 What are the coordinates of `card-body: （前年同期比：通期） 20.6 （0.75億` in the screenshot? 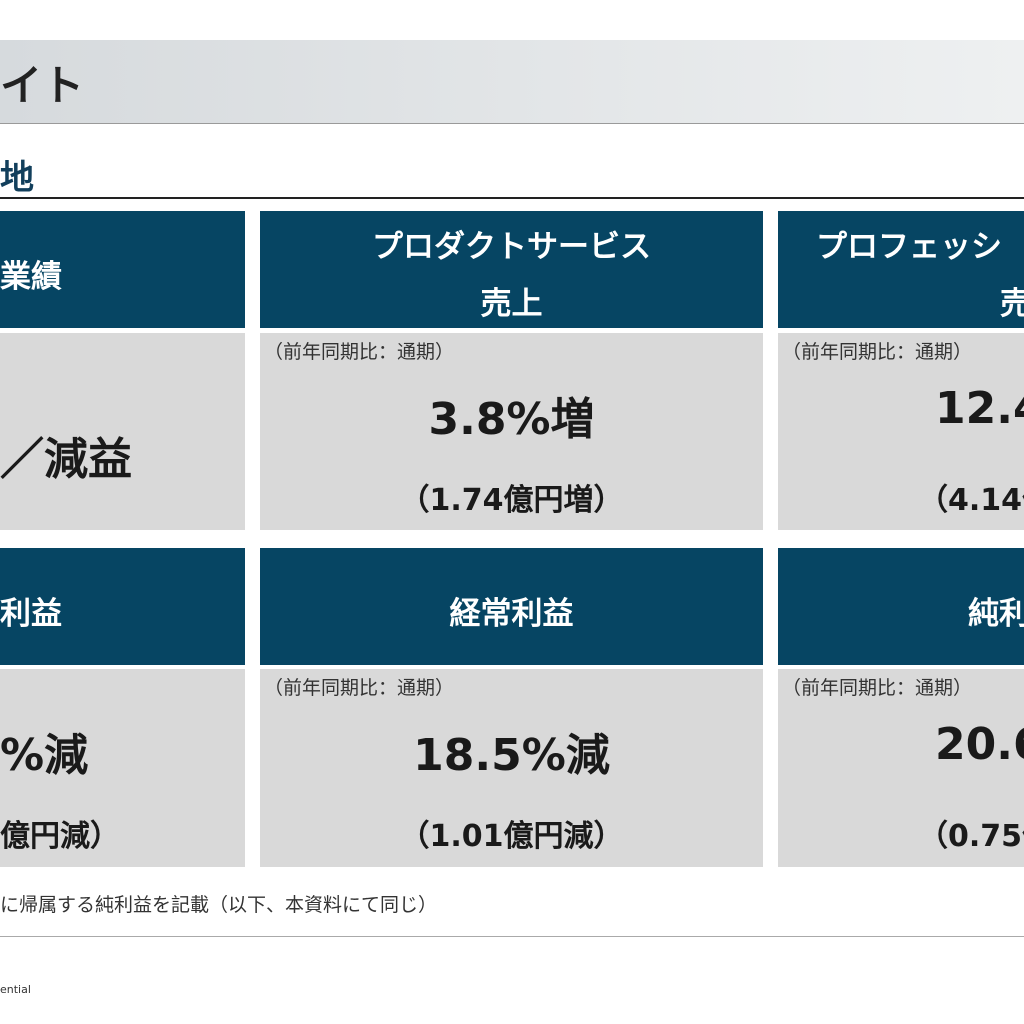 It's located at (901, 768).